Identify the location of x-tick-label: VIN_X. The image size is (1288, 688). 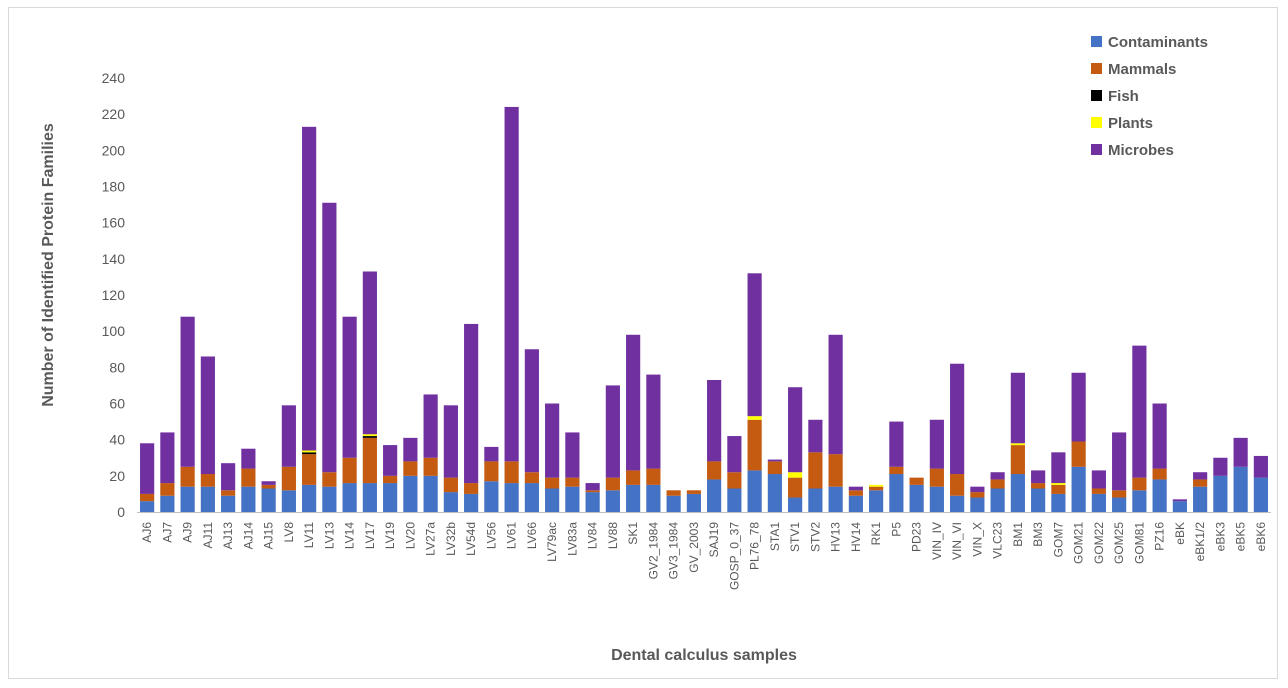
(977, 539).